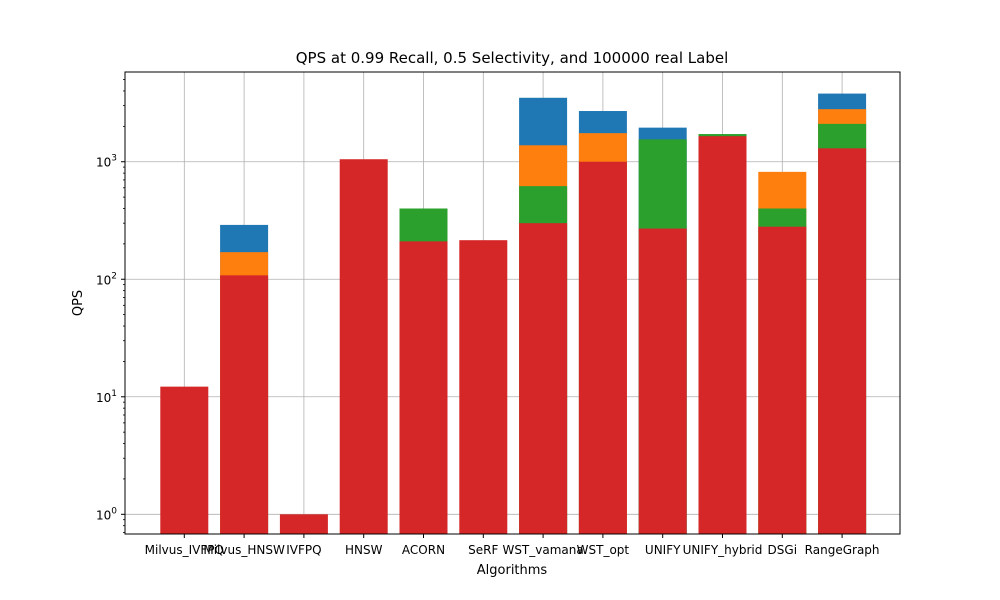 This screenshot has height=600, width=1000. What do you see at coordinates (303, 550) in the screenshot?
I see `x-tick-label: IVFPQ` at bounding box center [303, 550].